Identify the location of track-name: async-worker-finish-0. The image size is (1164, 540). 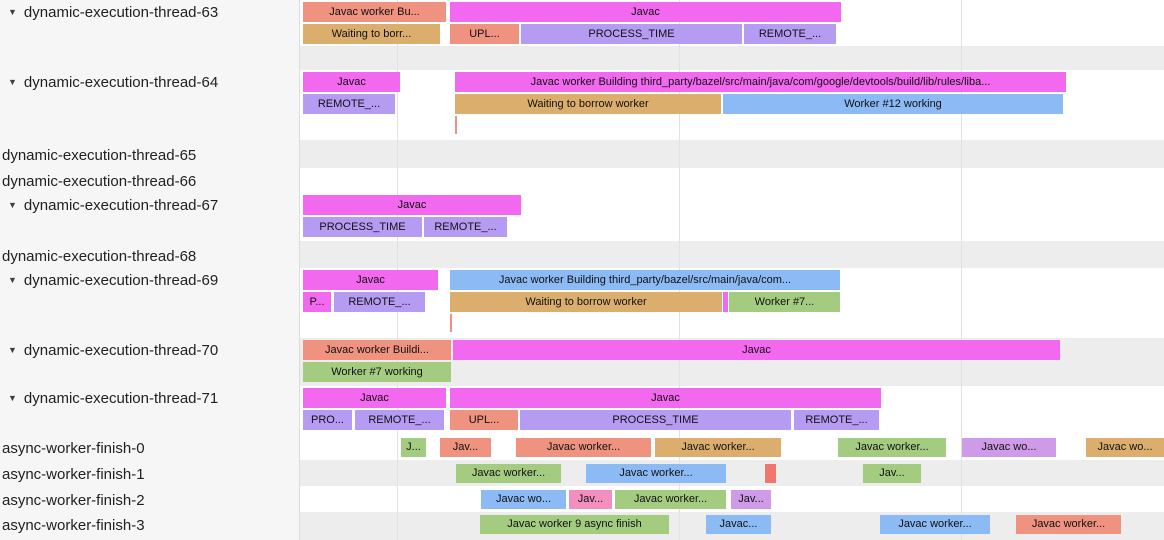
(73, 448).